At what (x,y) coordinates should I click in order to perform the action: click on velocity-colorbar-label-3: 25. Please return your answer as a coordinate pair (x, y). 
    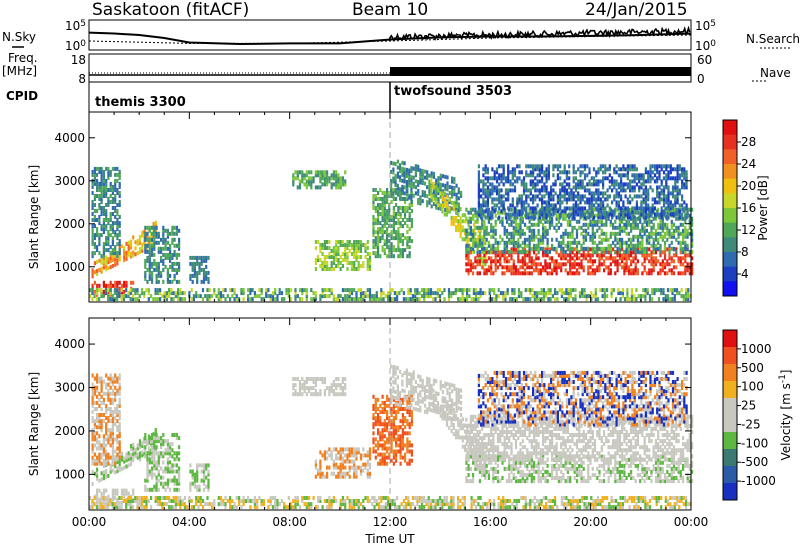
    Looking at the image, I should click on (748, 406).